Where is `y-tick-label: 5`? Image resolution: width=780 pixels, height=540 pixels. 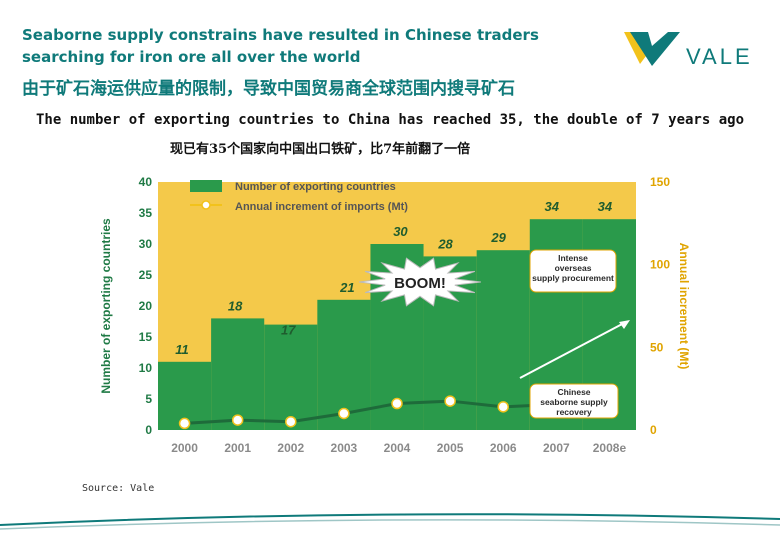
y-tick-label: 5 is located at coordinates (148, 399).